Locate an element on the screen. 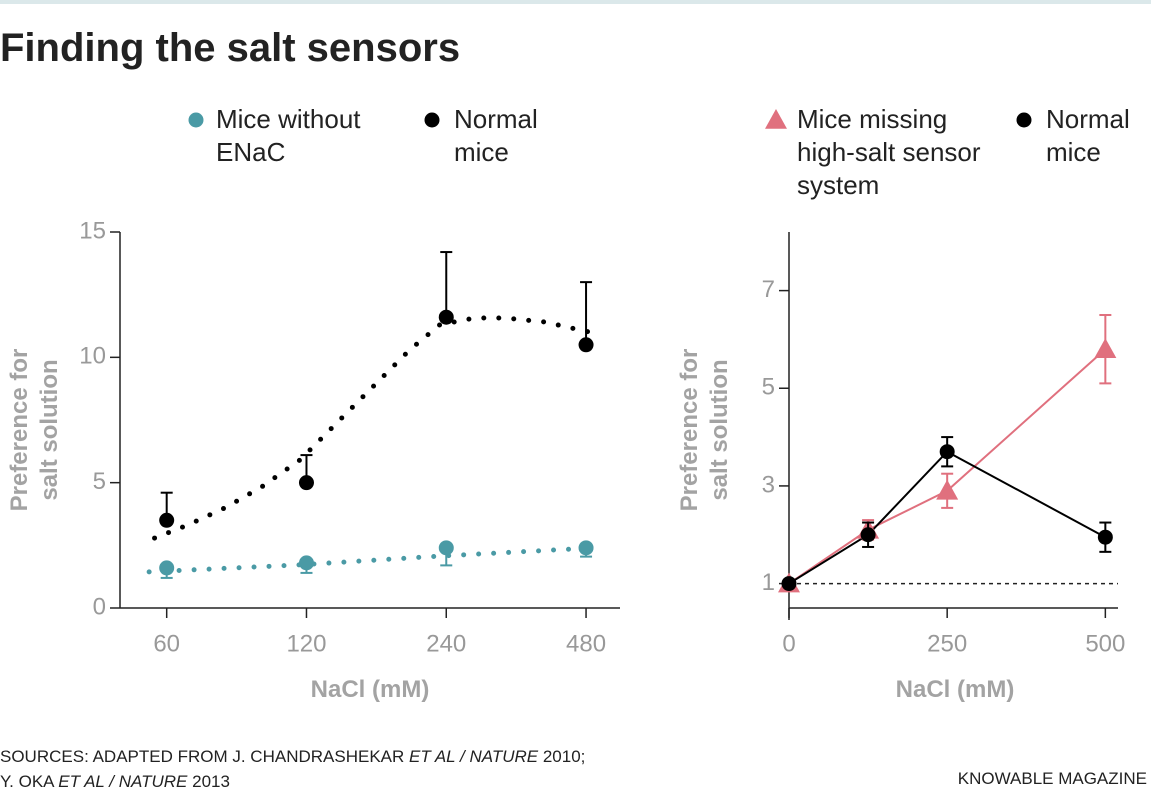 Image resolution: width=1151 pixels, height=794 pixels. source-part: Y. OKA is located at coordinates (29, 781).